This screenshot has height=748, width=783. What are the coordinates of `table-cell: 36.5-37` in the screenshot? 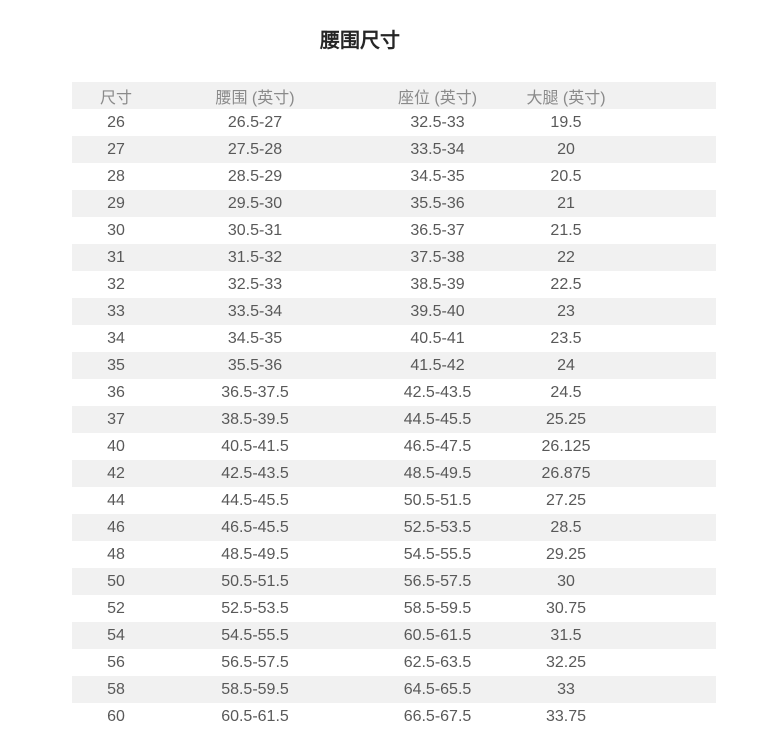 It's located at (437, 230).